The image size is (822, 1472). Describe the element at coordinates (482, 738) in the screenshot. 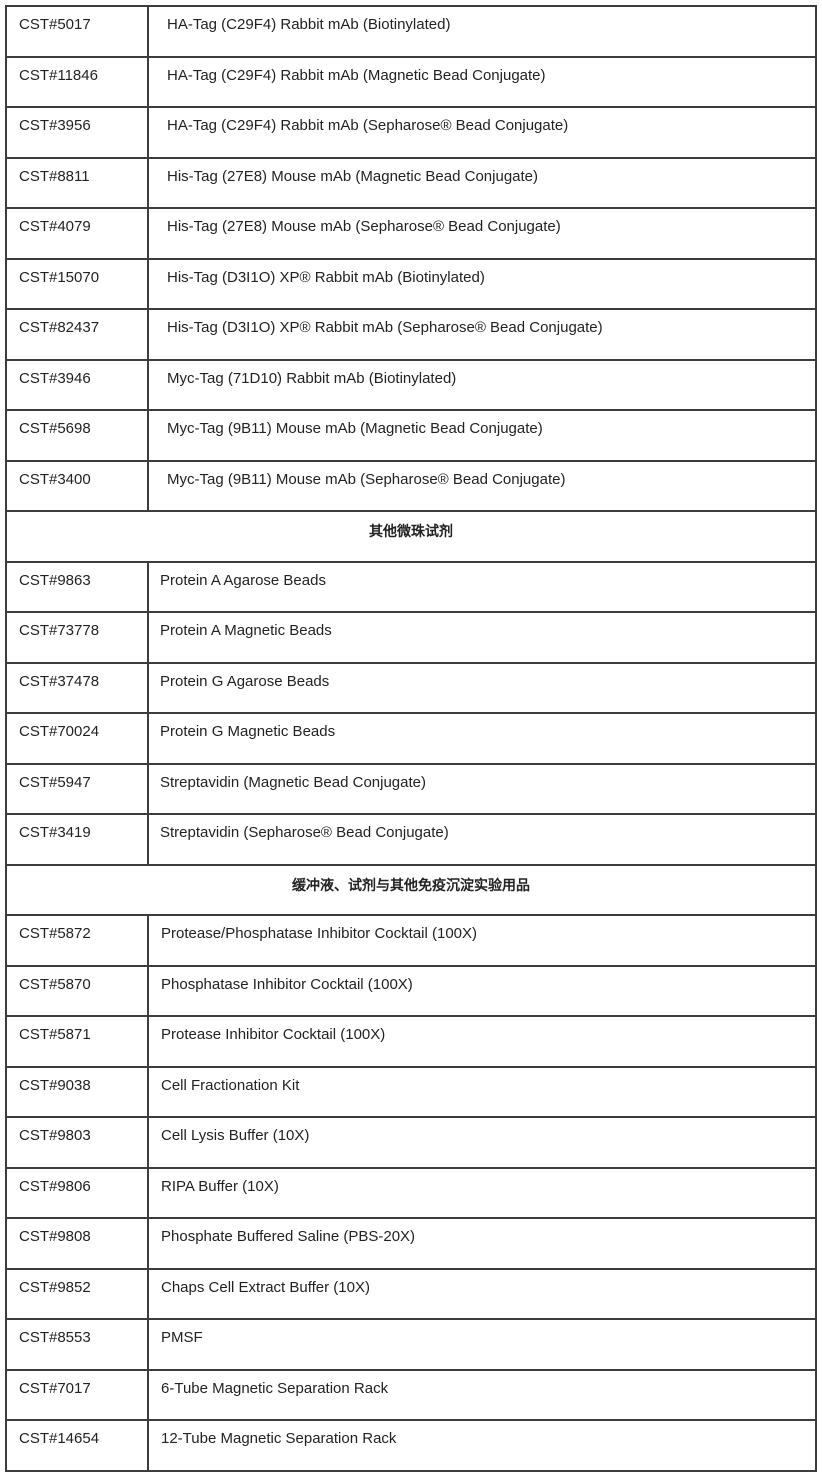

I see `product-name: Protein G Magnetic Beads` at that location.